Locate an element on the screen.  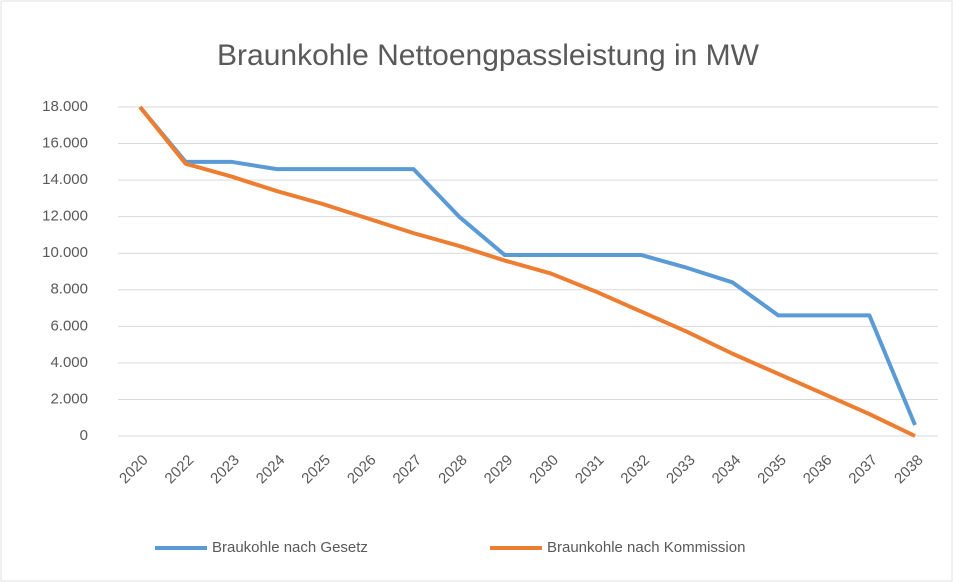
y-tick-label: 18.000 is located at coordinates (65, 106).